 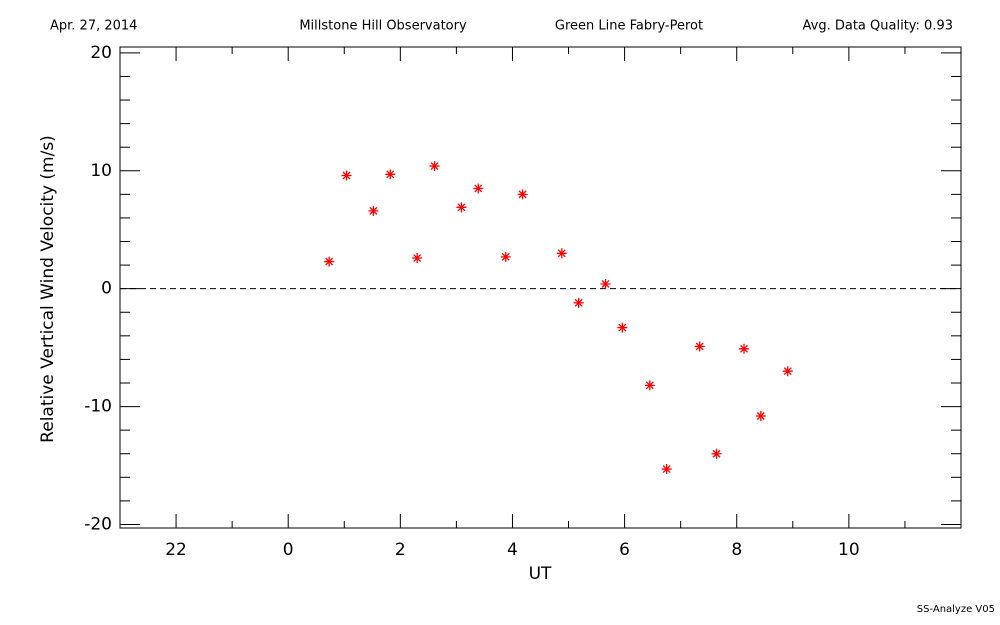 I want to click on x-tick-label: 8, so click(x=736, y=550).